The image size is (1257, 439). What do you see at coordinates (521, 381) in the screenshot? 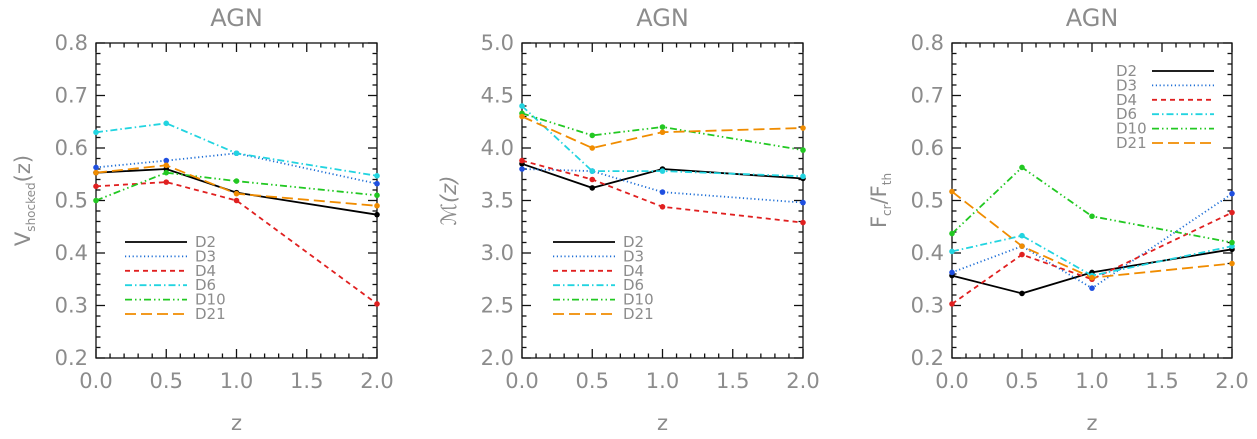
I see `x-tick-label: 0.0` at bounding box center [521, 381].